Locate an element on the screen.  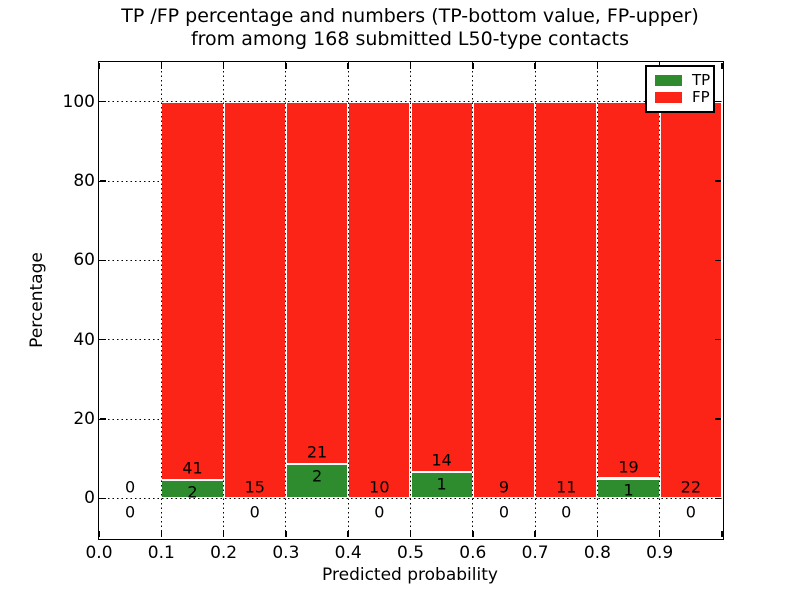
x-tick-label: 0.7 is located at coordinates (535, 553).